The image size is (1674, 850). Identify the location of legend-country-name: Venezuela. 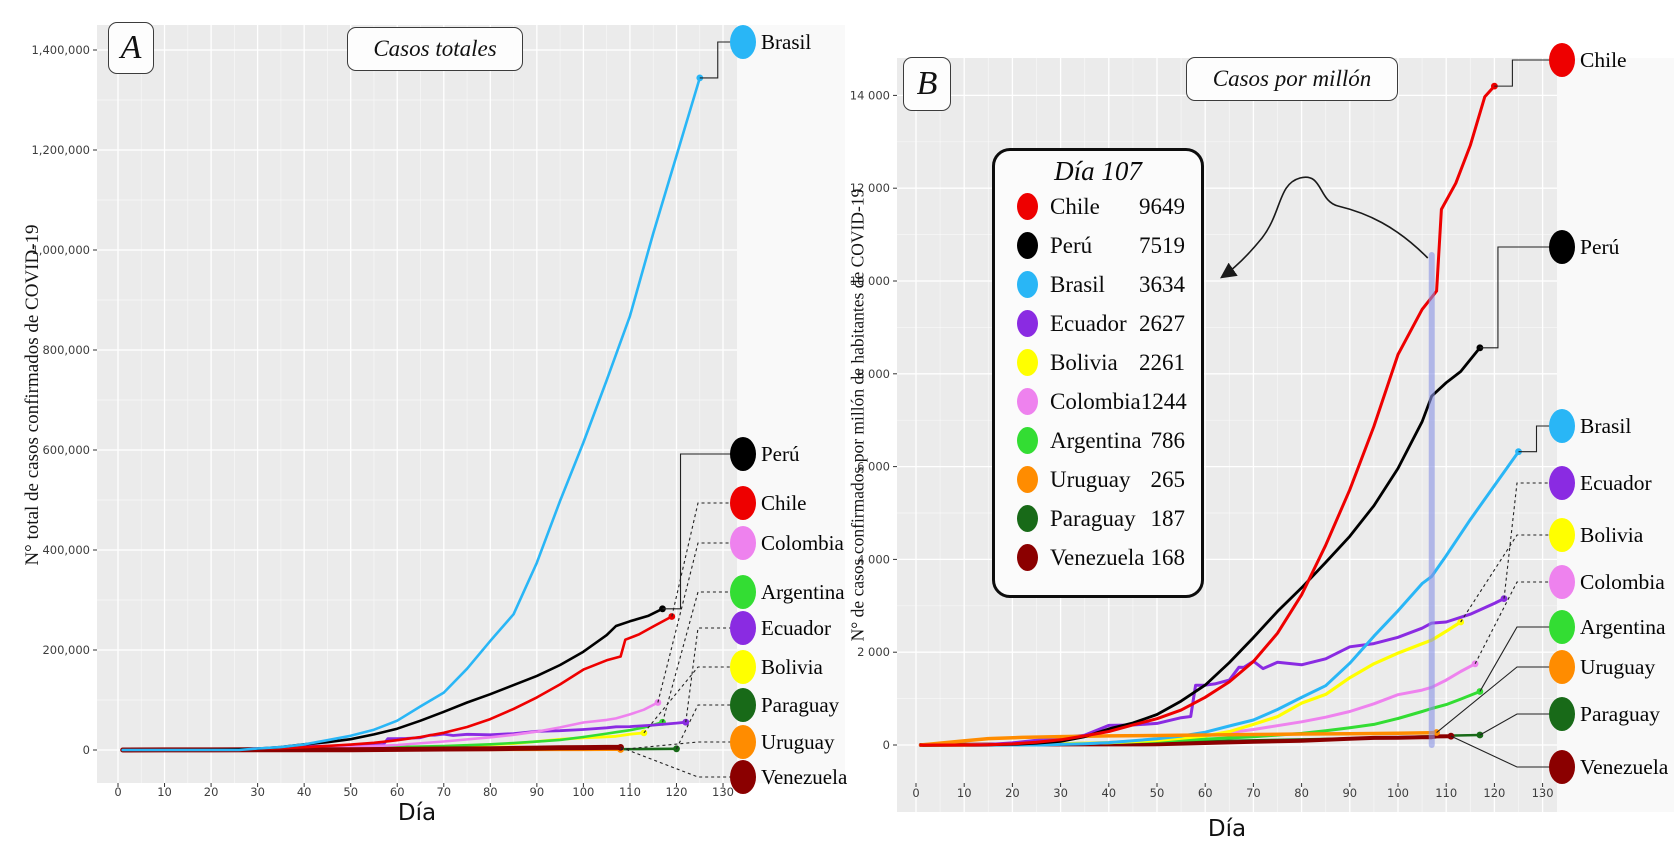
(1097, 557).